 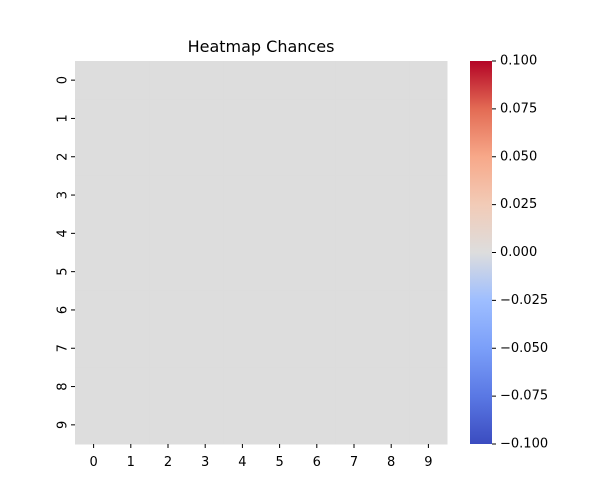 What do you see at coordinates (524, 348) in the screenshot?
I see `colorbar-tick-label: −0.050` at bounding box center [524, 348].